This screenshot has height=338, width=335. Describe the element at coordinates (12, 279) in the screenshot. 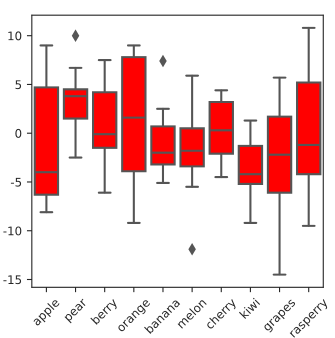

I see `y-tick-label: -15` at that location.